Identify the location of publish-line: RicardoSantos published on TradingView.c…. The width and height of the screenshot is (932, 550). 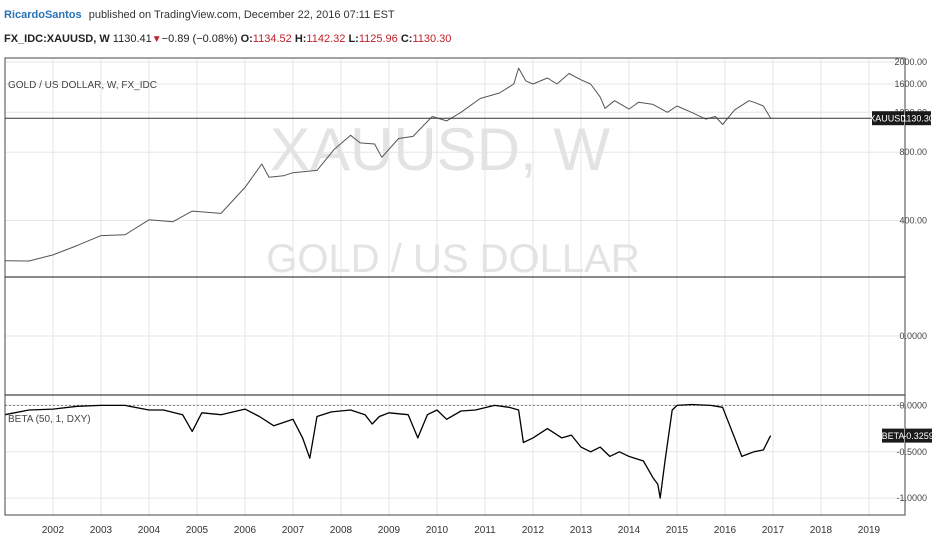
(199, 15).